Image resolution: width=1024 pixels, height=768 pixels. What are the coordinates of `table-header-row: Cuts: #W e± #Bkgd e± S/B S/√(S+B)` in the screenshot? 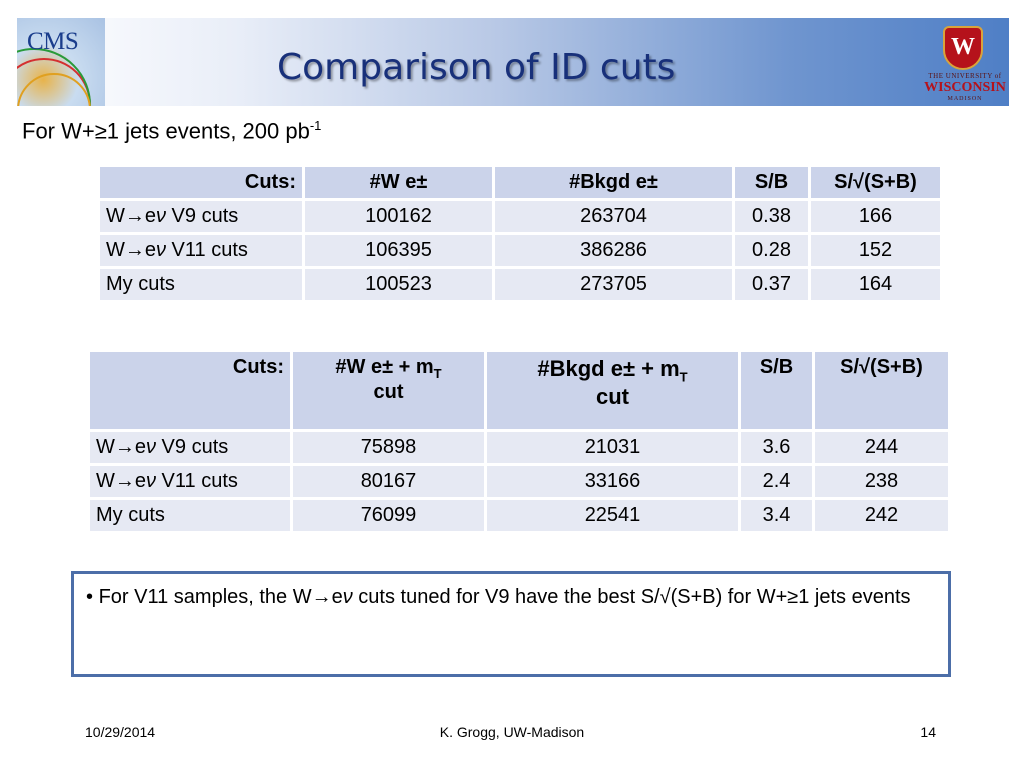 It's located at (520, 182).